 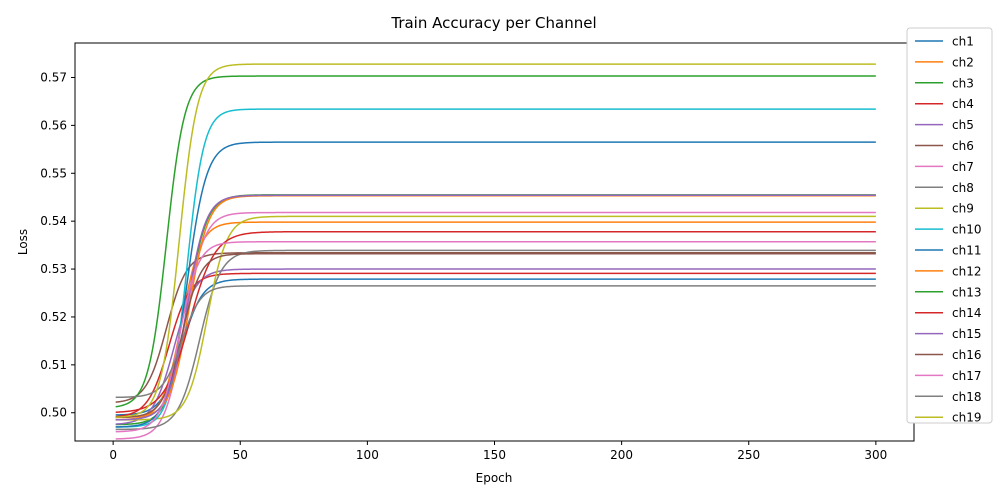 I want to click on x-tick-label: 100, so click(x=367, y=455).